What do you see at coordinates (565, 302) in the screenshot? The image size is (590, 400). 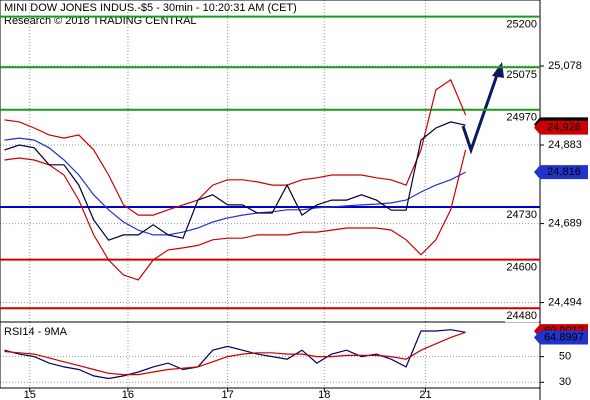 I see `y-tick-label: 24,494` at bounding box center [565, 302].